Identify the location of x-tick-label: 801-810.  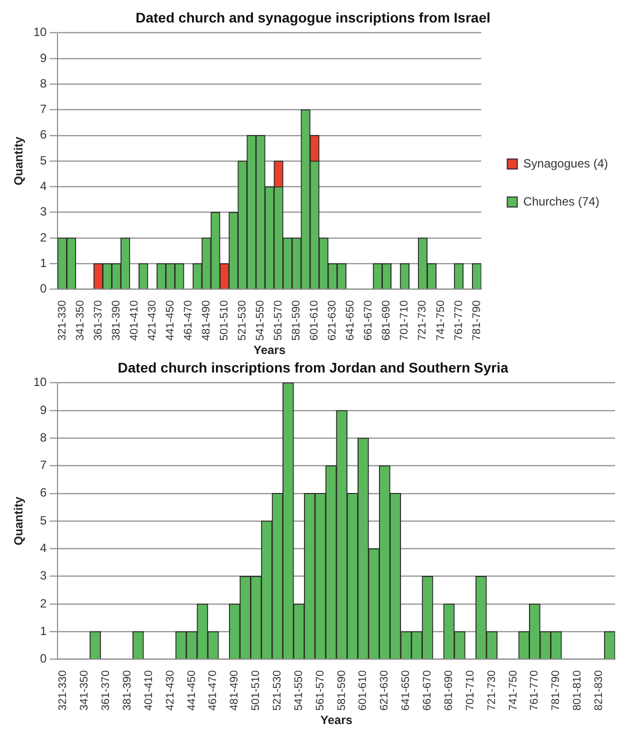
(578, 690).